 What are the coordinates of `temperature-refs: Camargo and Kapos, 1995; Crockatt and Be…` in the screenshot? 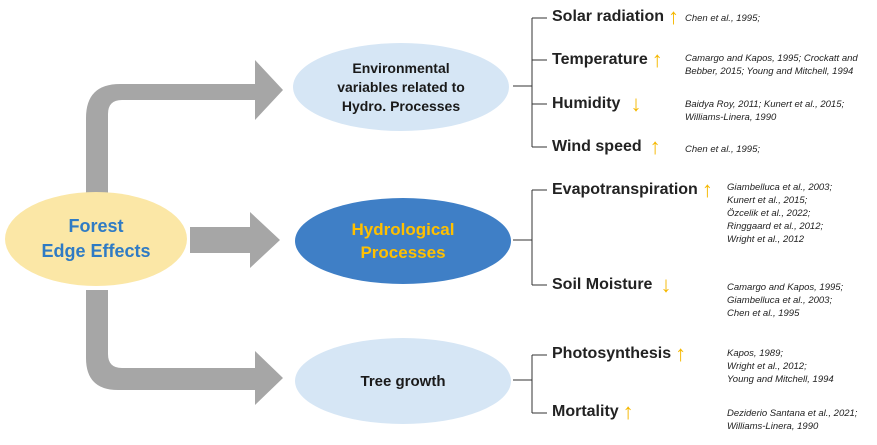 It's located at (771, 65).